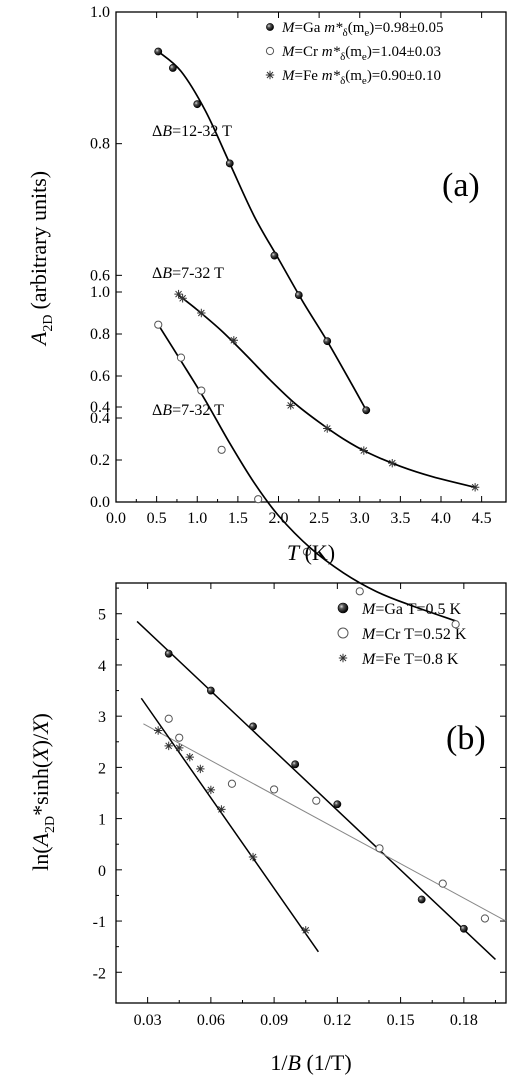 This screenshot has width=522, height=1083. What do you see at coordinates (400, 518) in the screenshot?
I see `x-tick-label: 3.5` at bounding box center [400, 518].